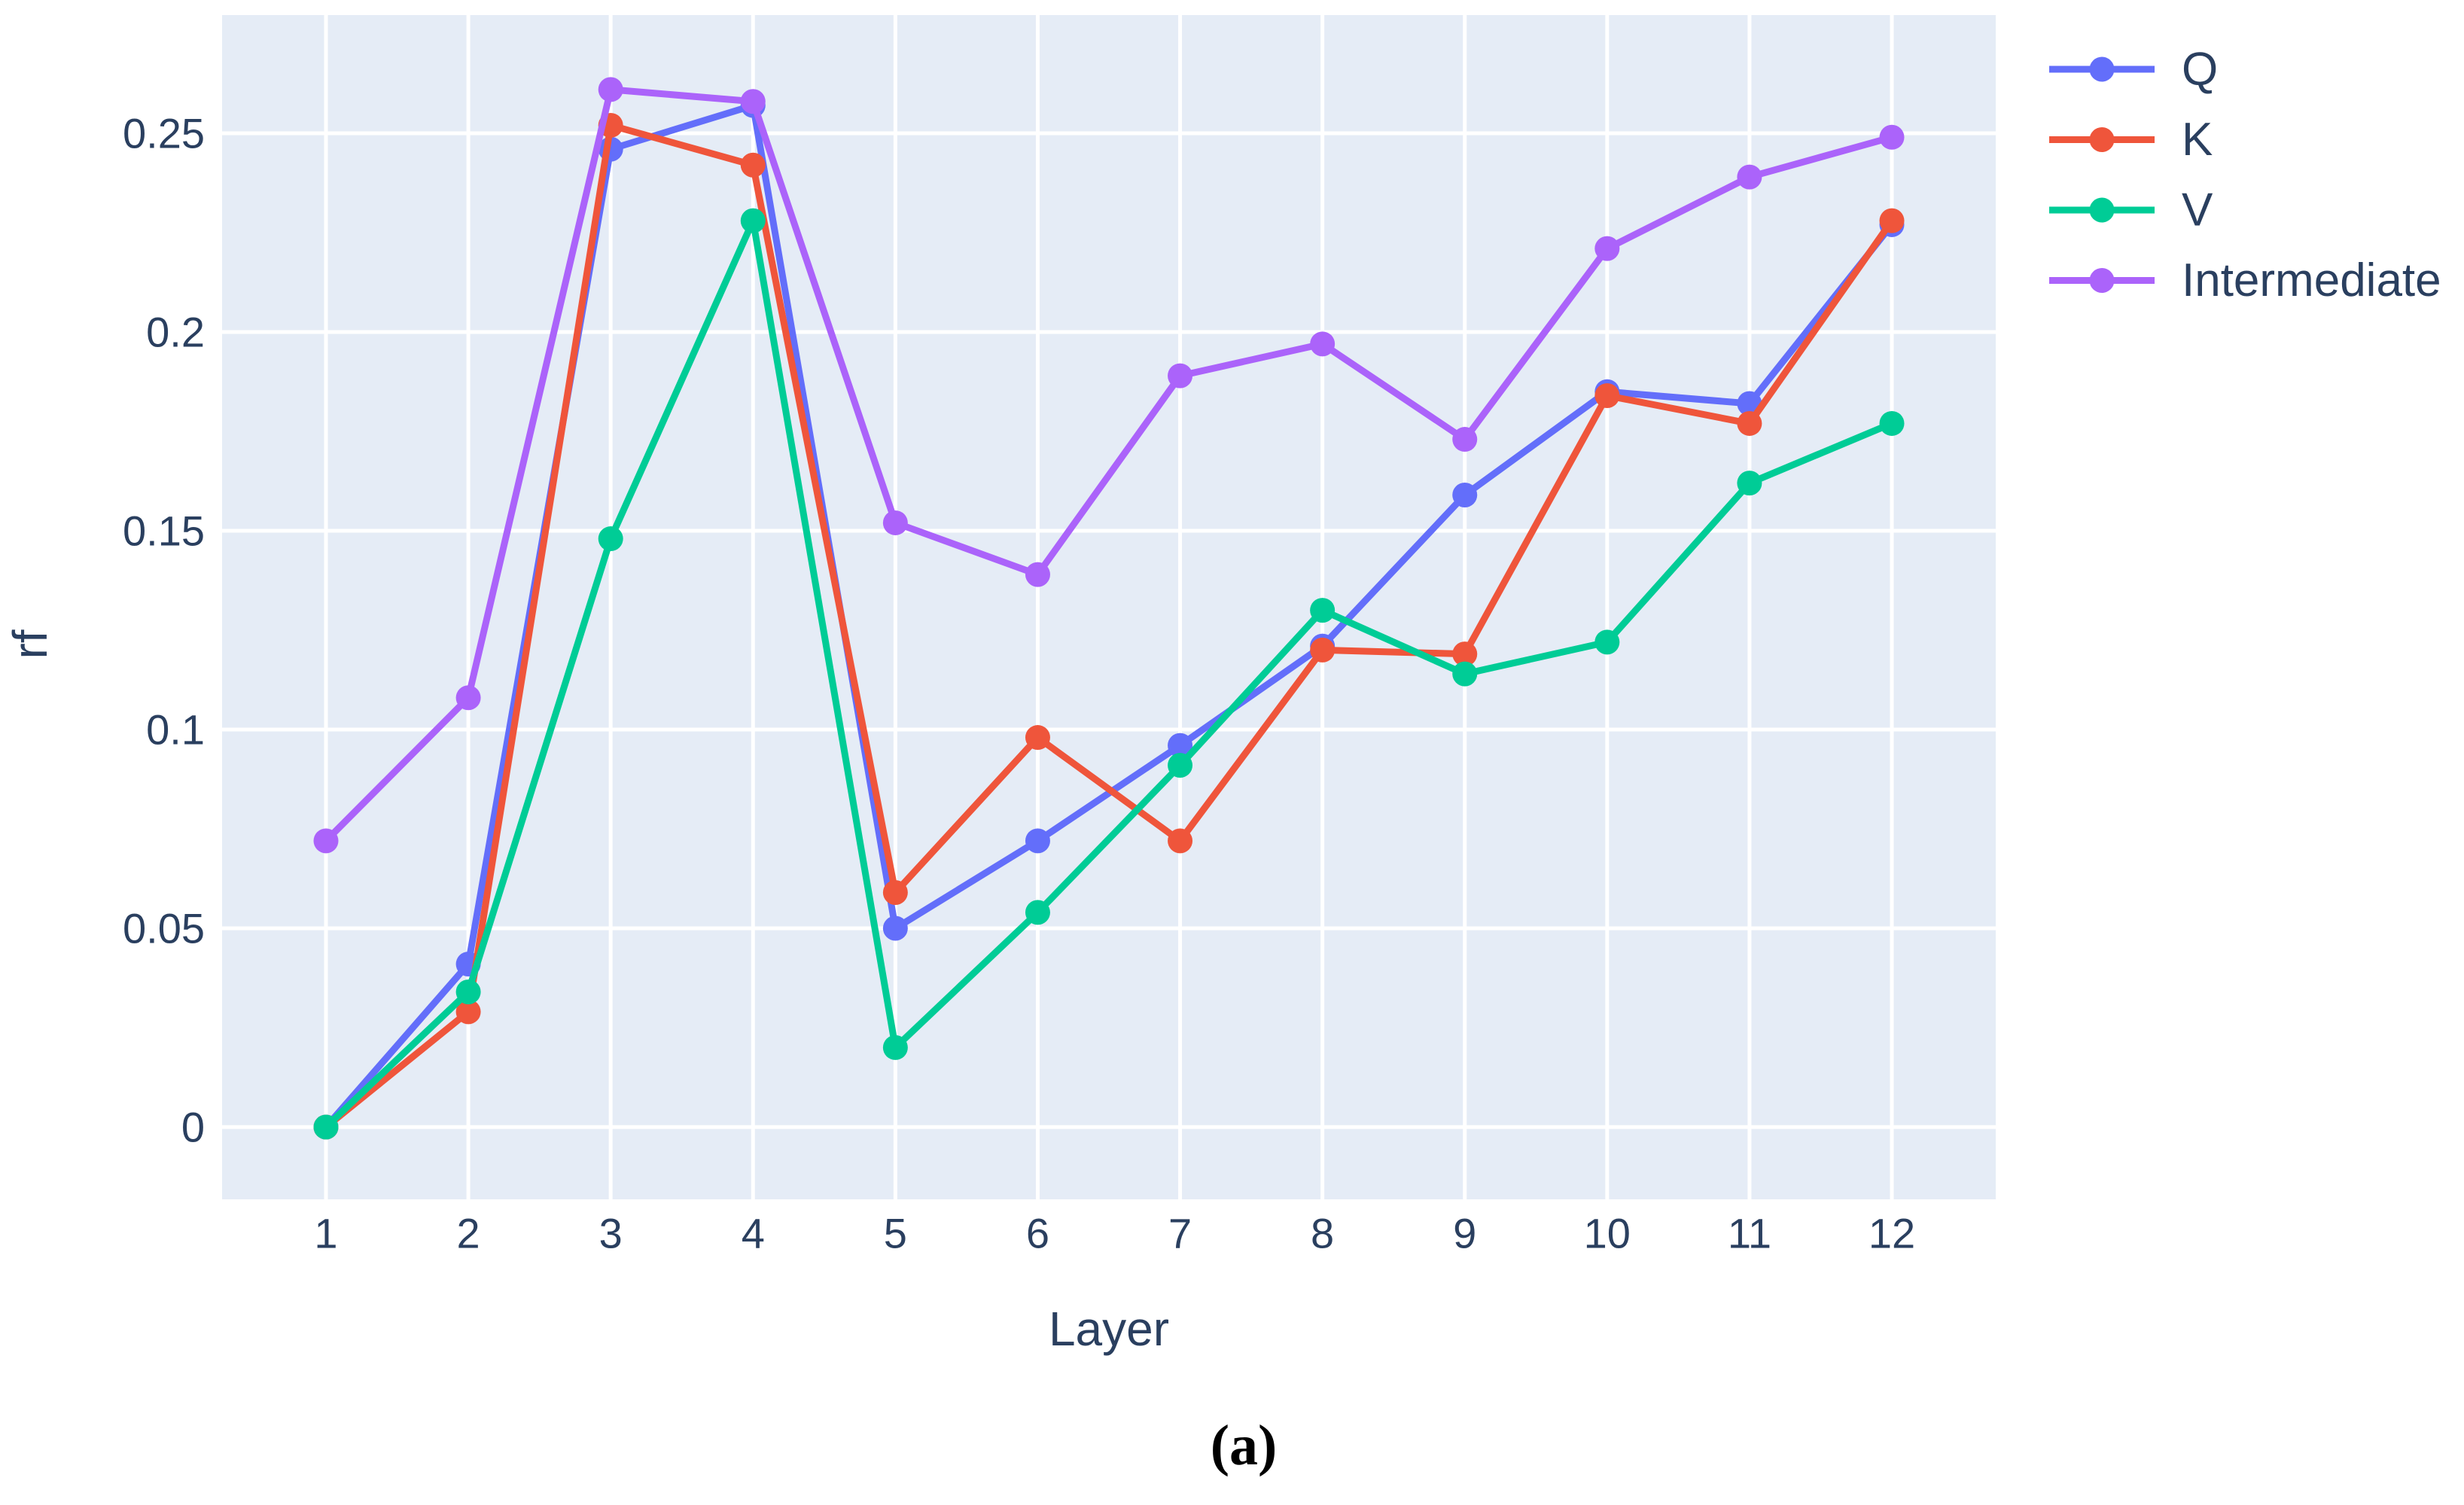 The height and width of the screenshot is (1505, 2464). What do you see at coordinates (1323, 650) in the screenshot?
I see `data-point-K-x8` at bounding box center [1323, 650].